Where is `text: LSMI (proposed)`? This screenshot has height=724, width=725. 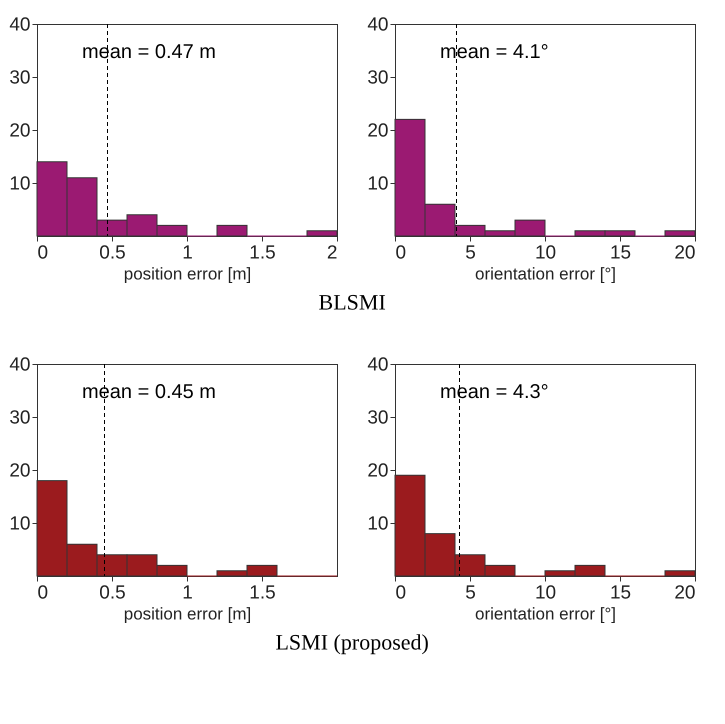
text: LSMI (proposed) is located at coordinates (352, 642).